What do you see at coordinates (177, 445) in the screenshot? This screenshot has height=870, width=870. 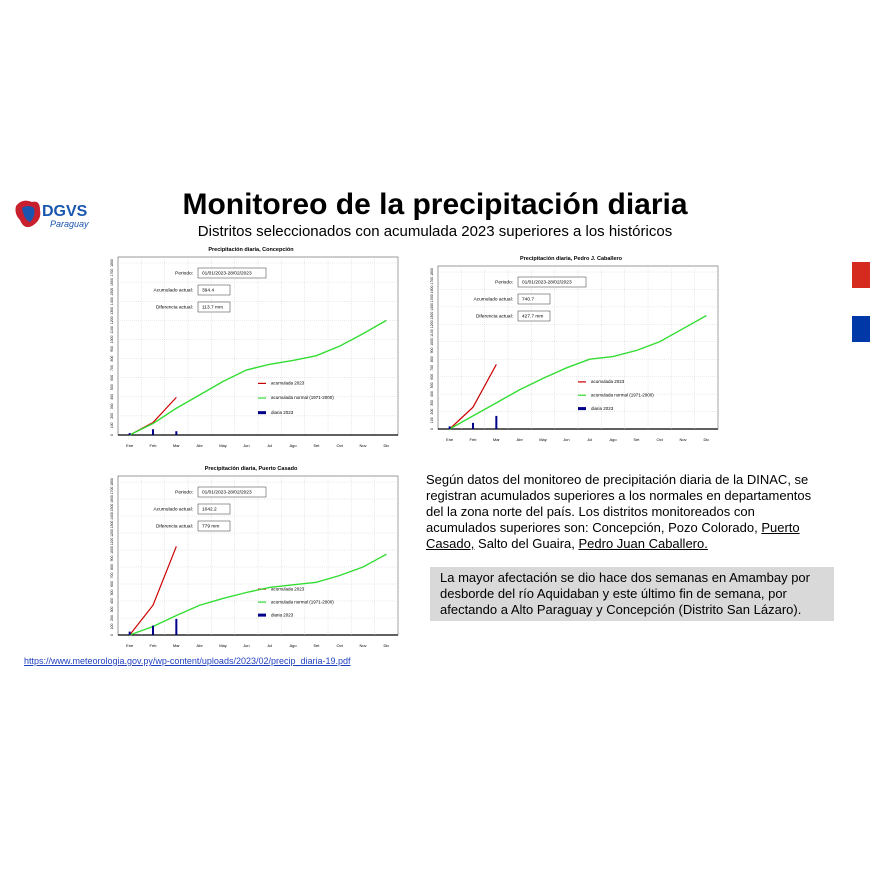 I see `x-tick-label: Mar` at bounding box center [177, 445].